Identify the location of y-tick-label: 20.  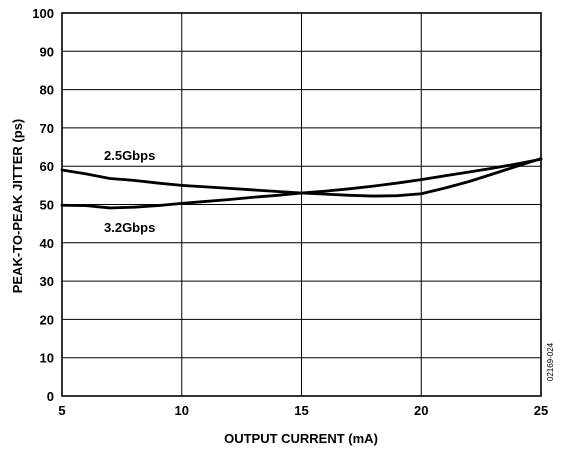
(47, 319).